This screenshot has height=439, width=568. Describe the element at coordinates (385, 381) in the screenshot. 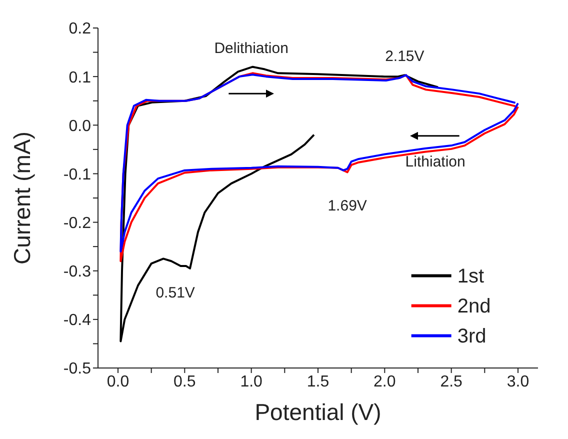

I see `x-tick-label: 2.0` at that location.